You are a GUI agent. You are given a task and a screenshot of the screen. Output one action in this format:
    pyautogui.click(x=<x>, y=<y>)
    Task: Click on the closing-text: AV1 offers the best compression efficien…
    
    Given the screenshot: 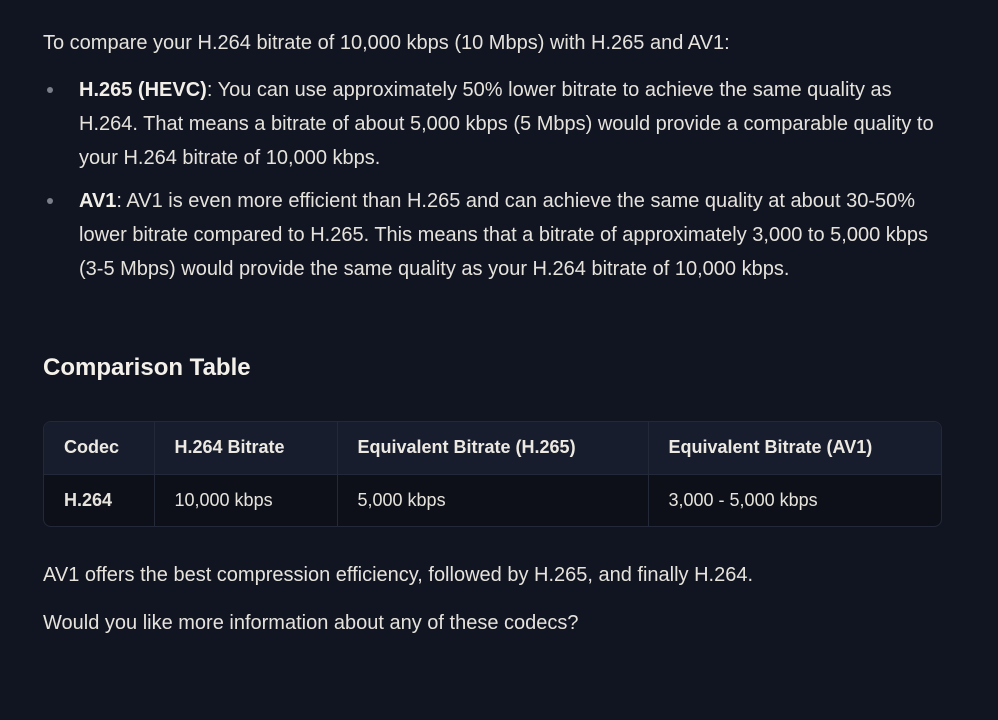 What is the action you would take?
    pyautogui.click(x=398, y=575)
    